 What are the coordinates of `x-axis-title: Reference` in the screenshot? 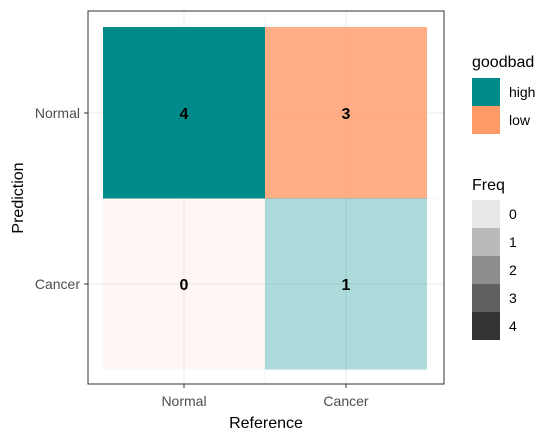 It's located at (266, 423).